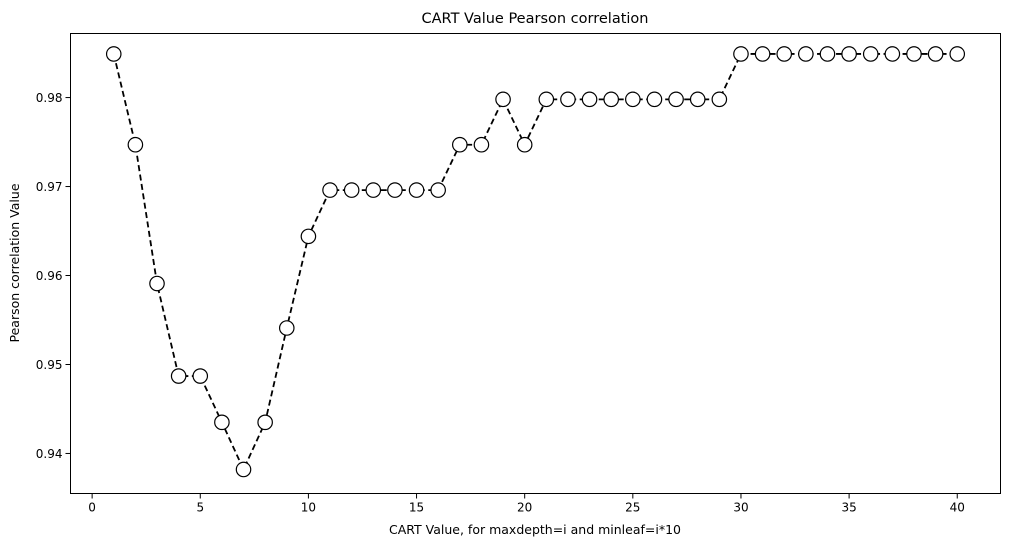 The height and width of the screenshot is (547, 1010). Describe the element at coordinates (535, 19) in the screenshot. I see `chart-title: CART Value Pearson correlation` at that location.